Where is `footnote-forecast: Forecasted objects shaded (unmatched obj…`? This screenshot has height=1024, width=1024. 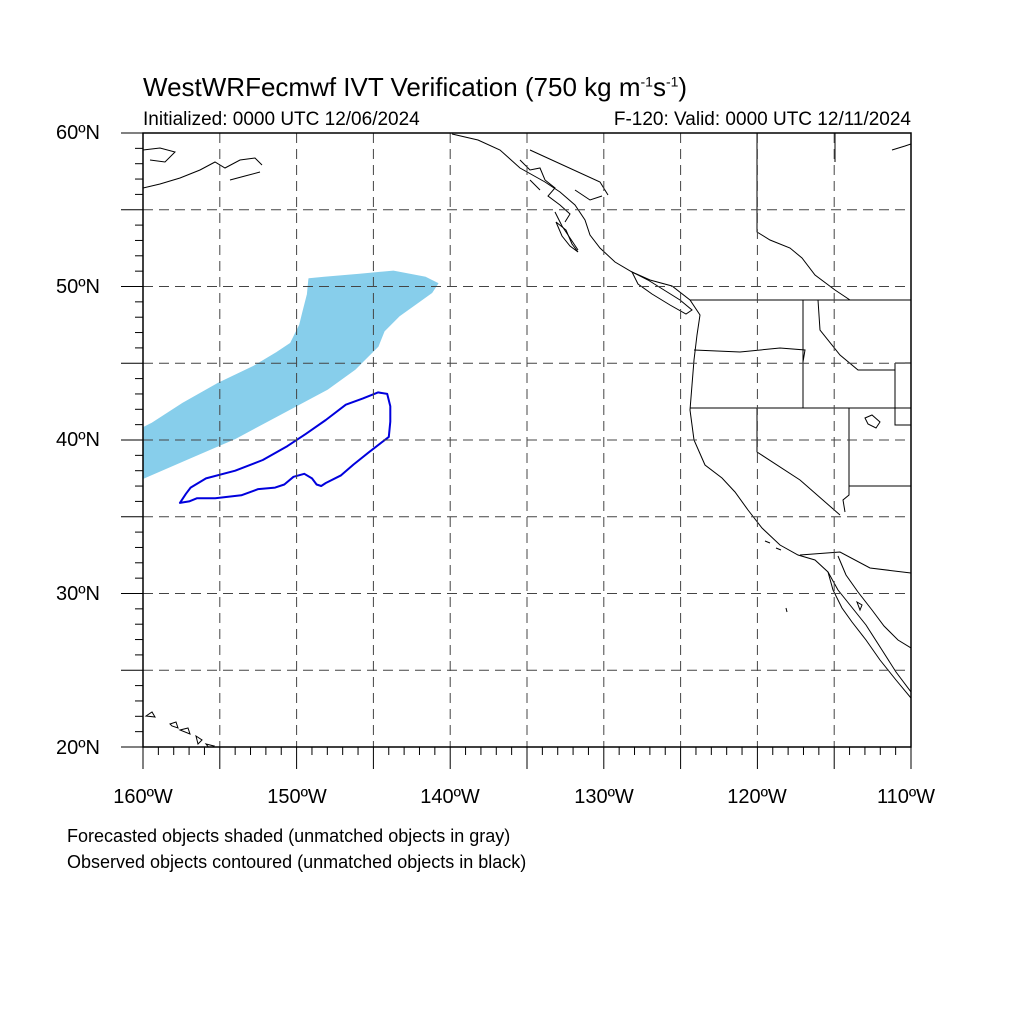 footnote-forecast: Forecasted objects shaded (unmatched obj… is located at coordinates (289, 836).